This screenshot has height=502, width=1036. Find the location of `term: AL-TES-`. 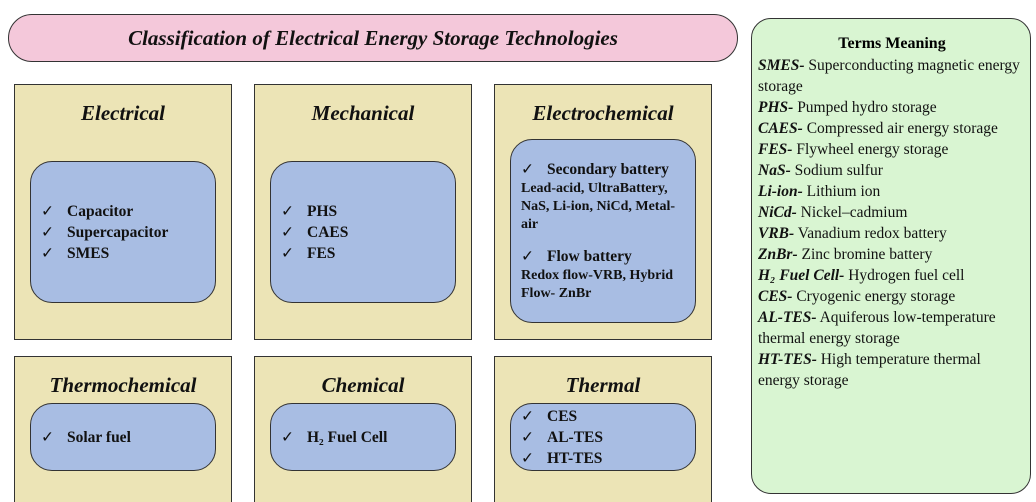

term: AL-TES- is located at coordinates (787, 317).